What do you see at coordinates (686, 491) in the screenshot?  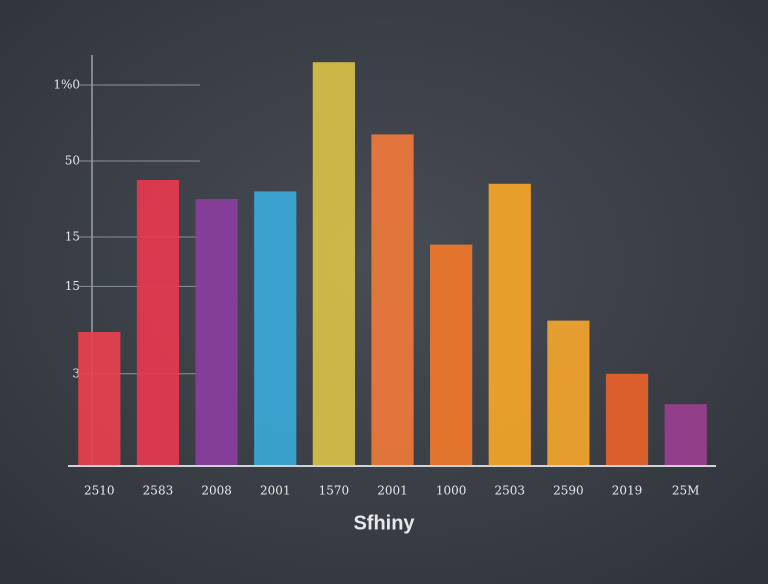 I see `x-tick-label: 25M` at bounding box center [686, 491].